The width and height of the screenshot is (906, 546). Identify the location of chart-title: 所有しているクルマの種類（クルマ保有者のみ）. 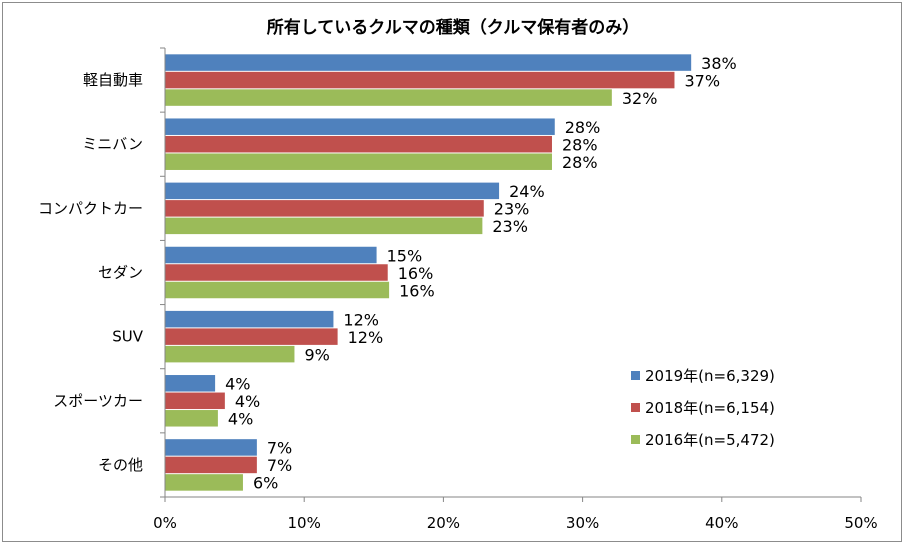
(453, 27).